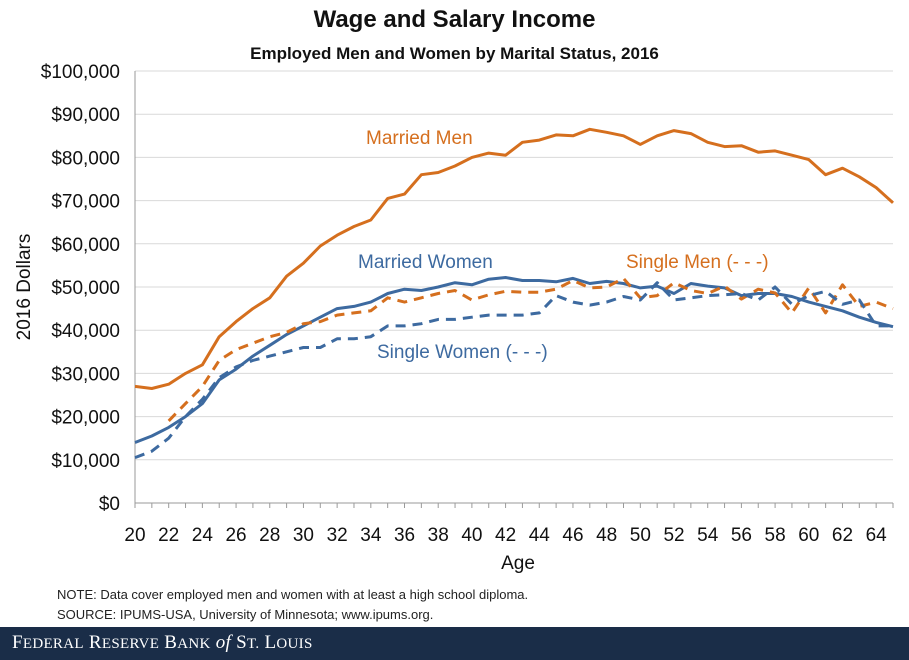 This screenshot has height=660, width=909. Describe the element at coordinates (741, 535) in the screenshot. I see `x-tick-label: 56` at that location.